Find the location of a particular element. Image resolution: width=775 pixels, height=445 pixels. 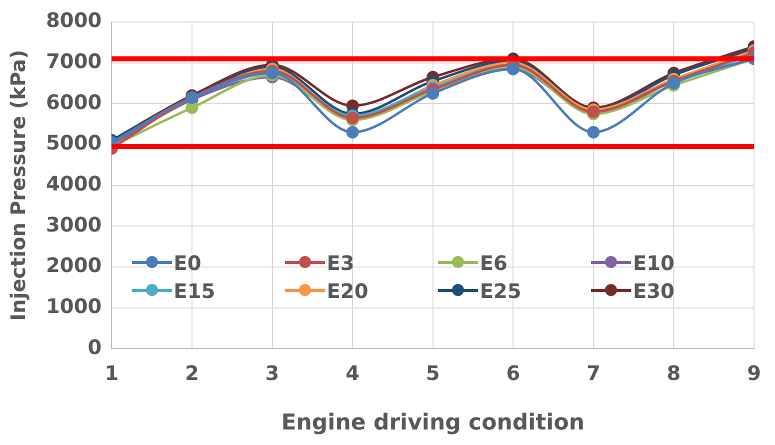

y-axis-title: Injection Pressure (kPa) is located at coordinates (18, 185).